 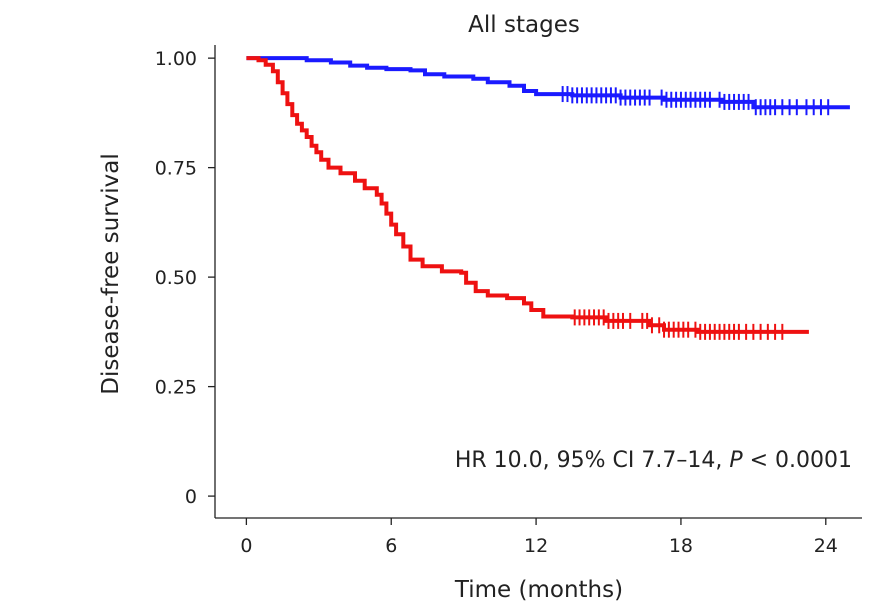 What do you see at coordinates (797, 460) in the screenshot?
I see `annotation-p-value: < 0.0001` at bounding box center [797, 460].